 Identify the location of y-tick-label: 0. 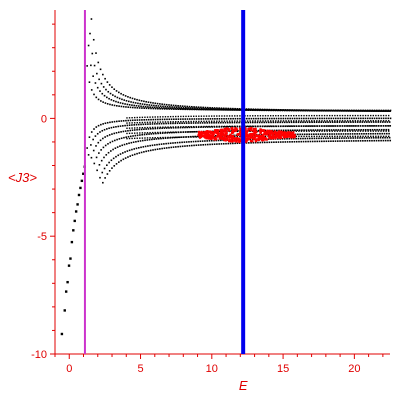
(44, 119).